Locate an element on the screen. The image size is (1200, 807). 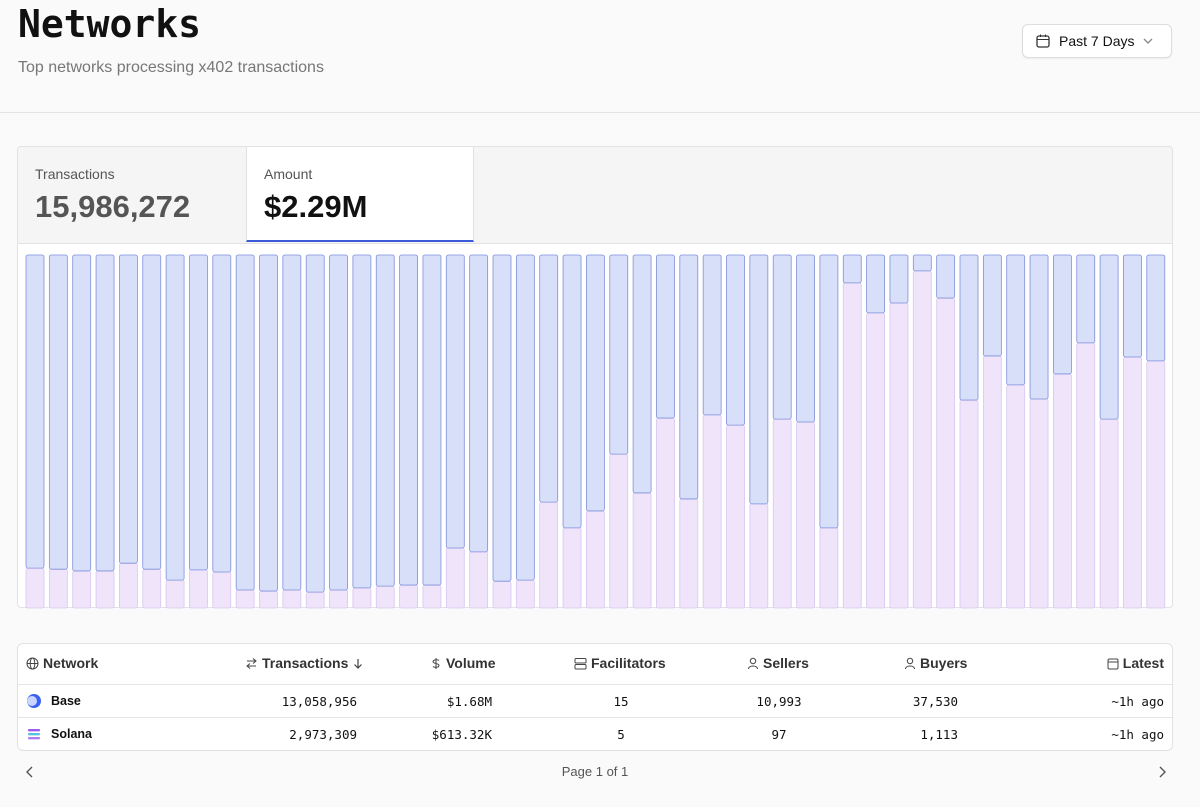
header-label: Transactions is located at coordinates (305, 663).